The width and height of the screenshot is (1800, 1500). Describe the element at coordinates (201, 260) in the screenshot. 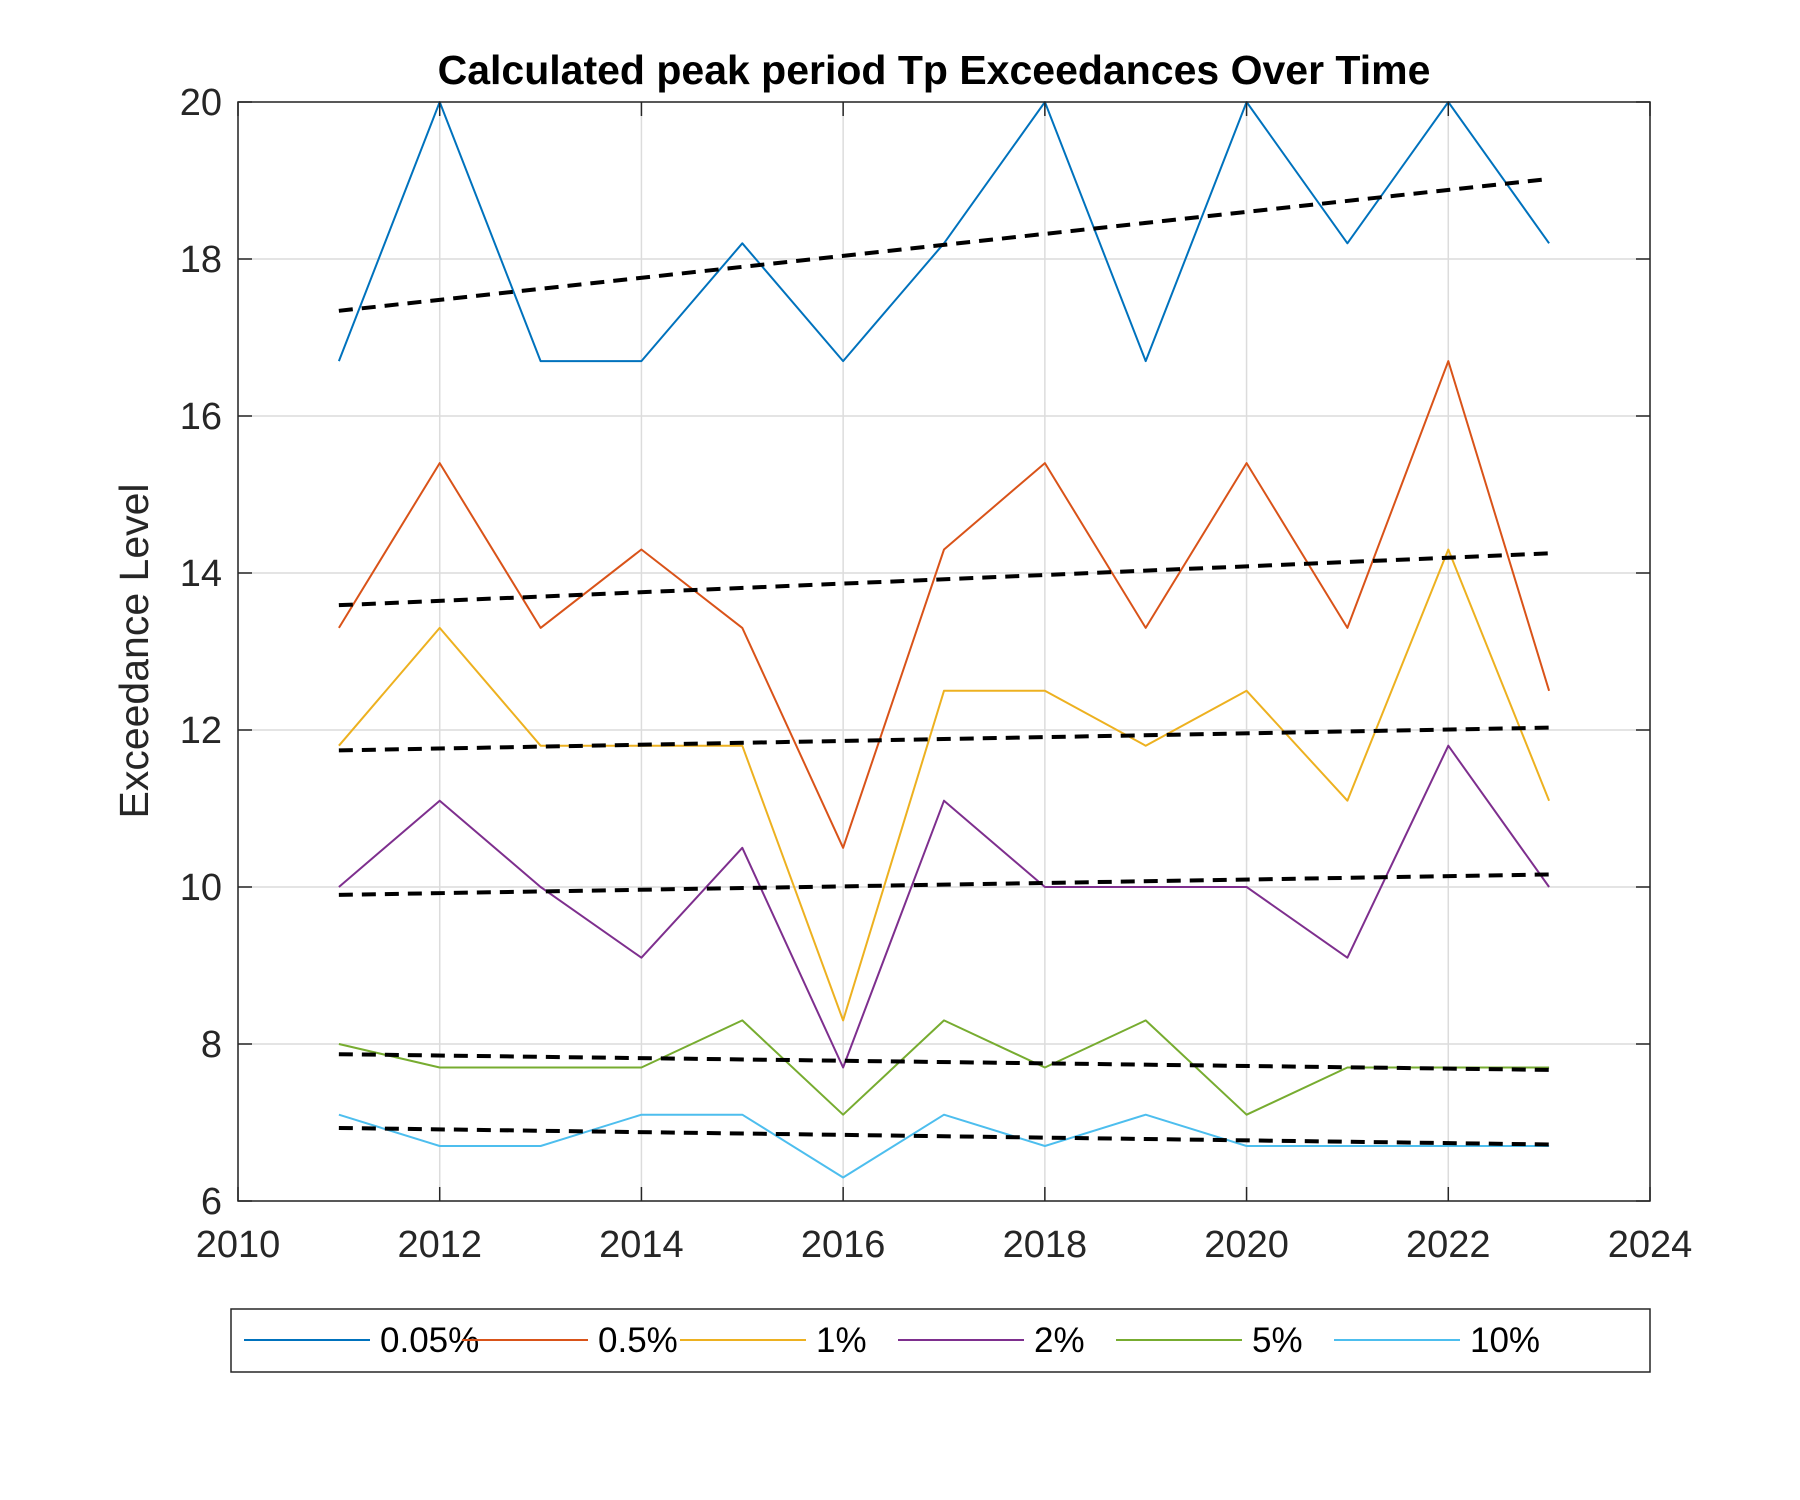

I see `y-tick-label: 18` at that location.